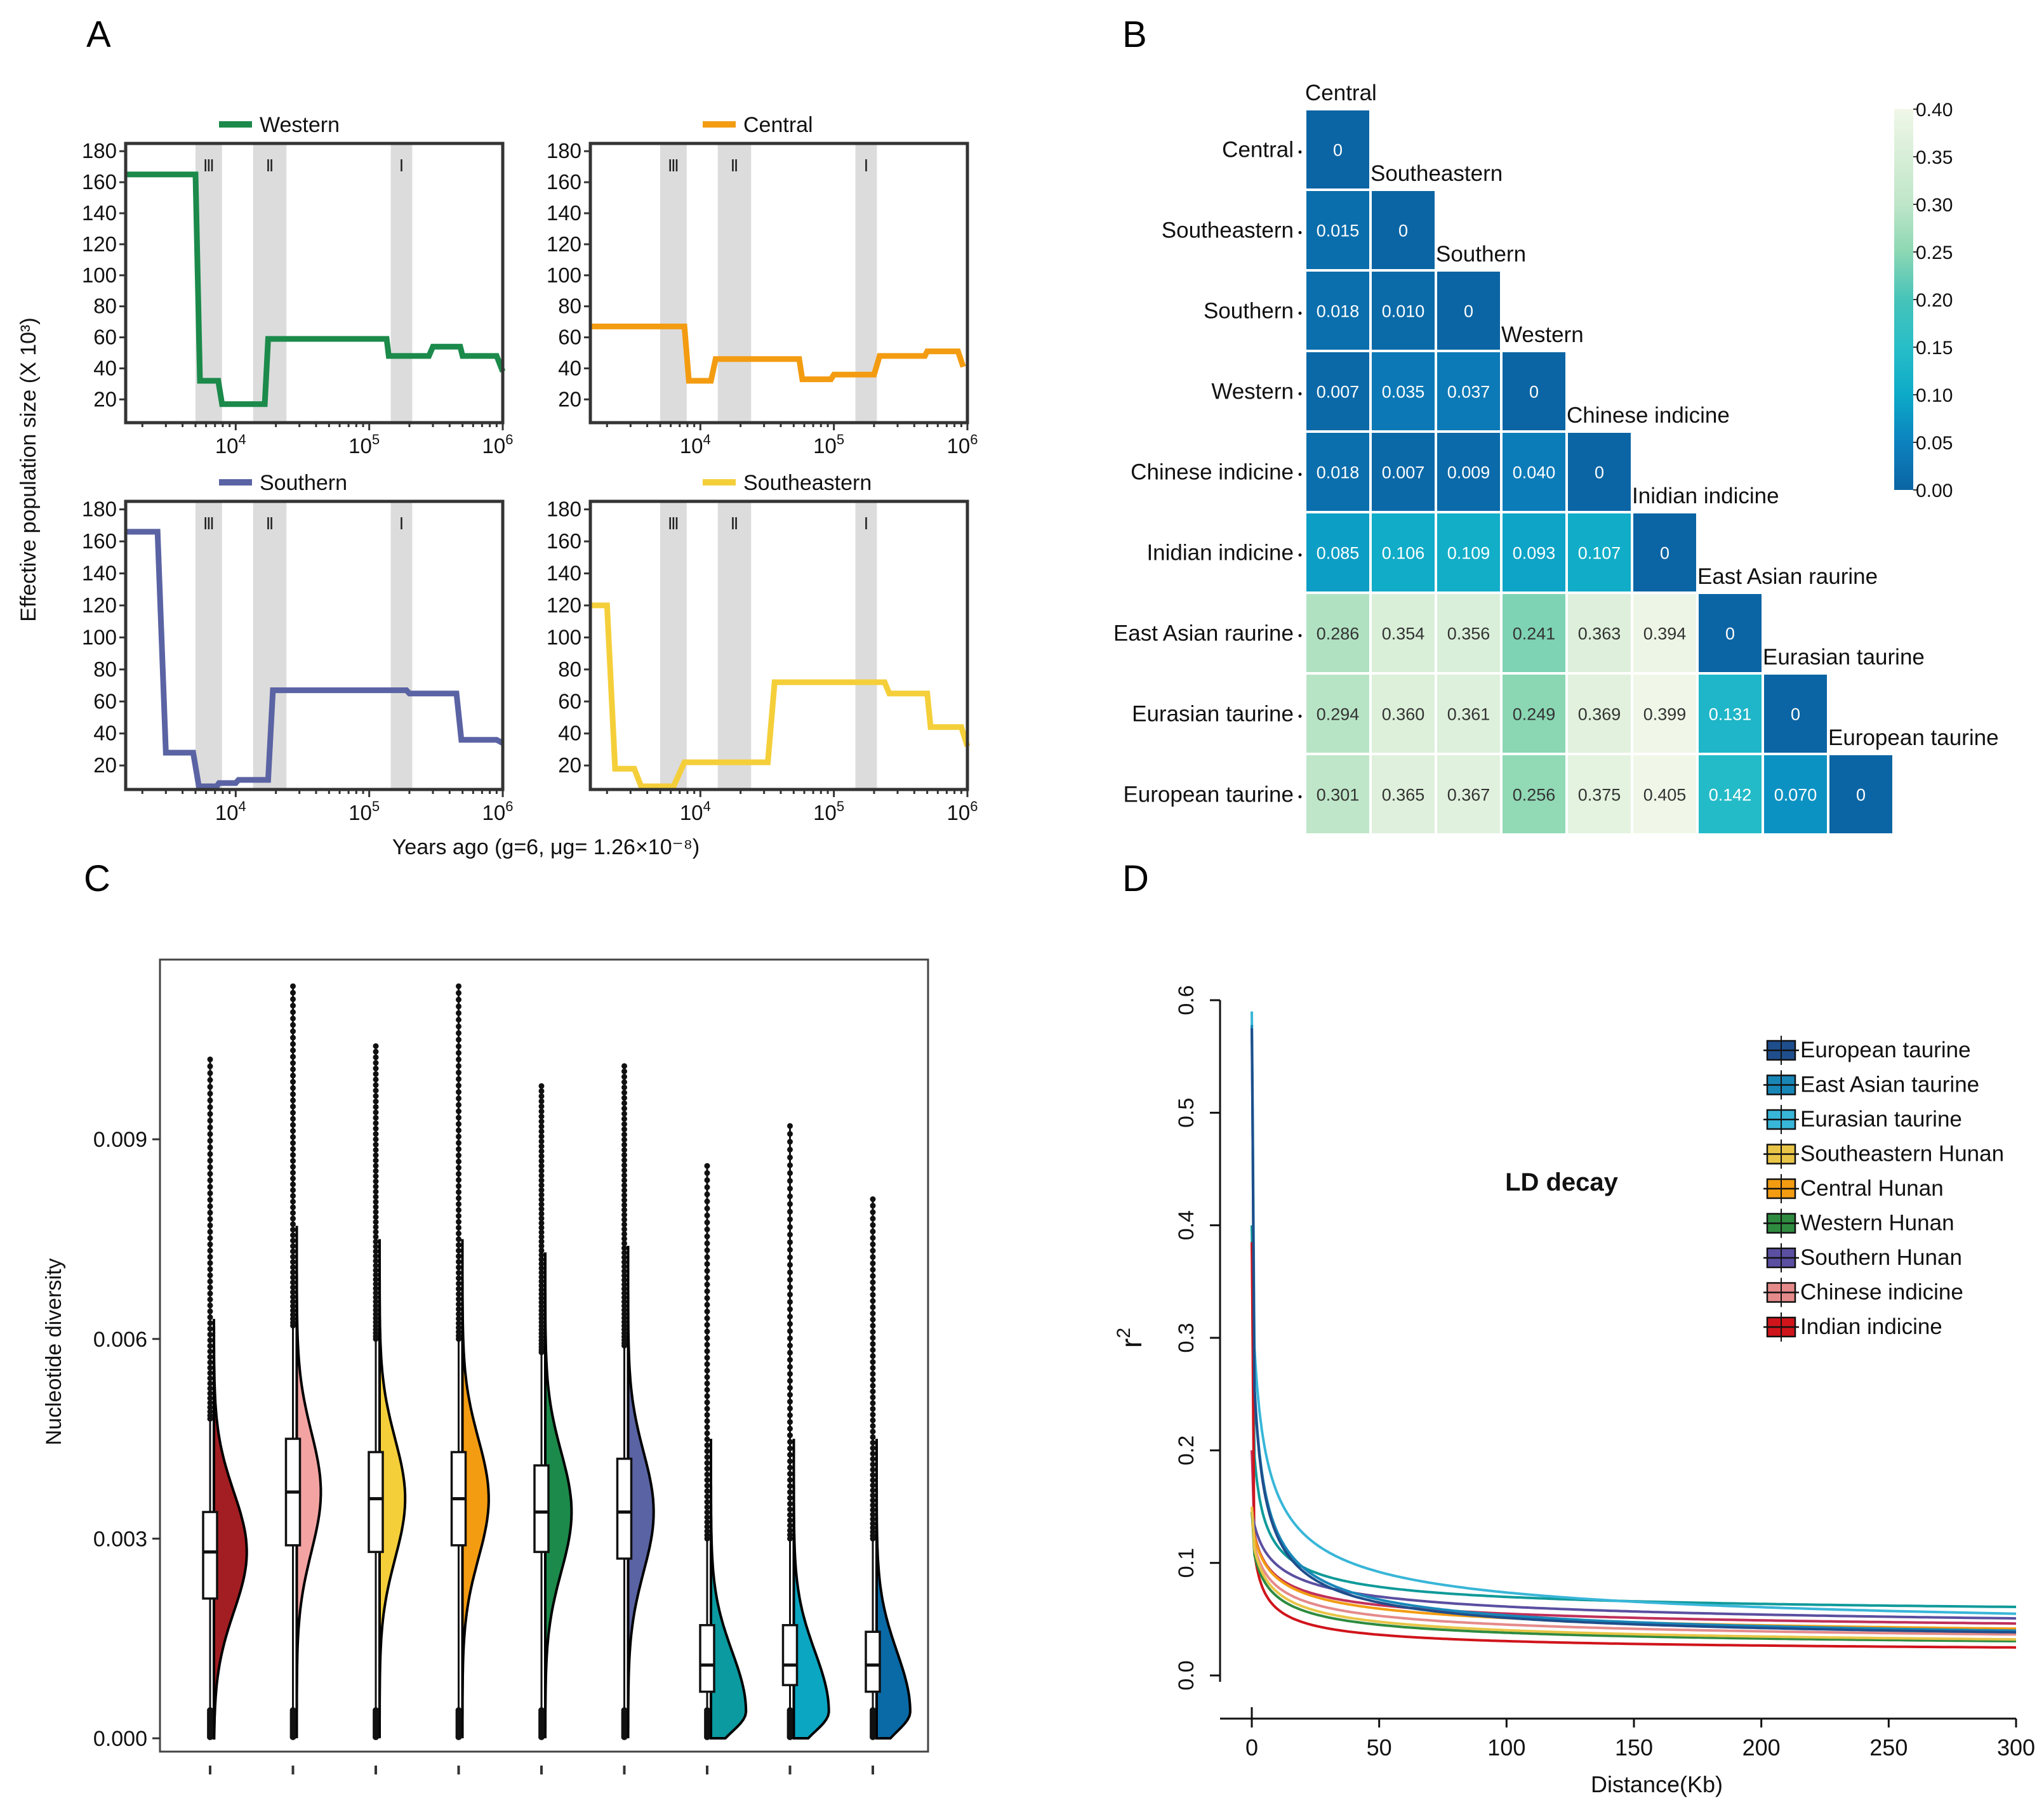  I want to click on y-tick-label: 180, so click(564, 150).